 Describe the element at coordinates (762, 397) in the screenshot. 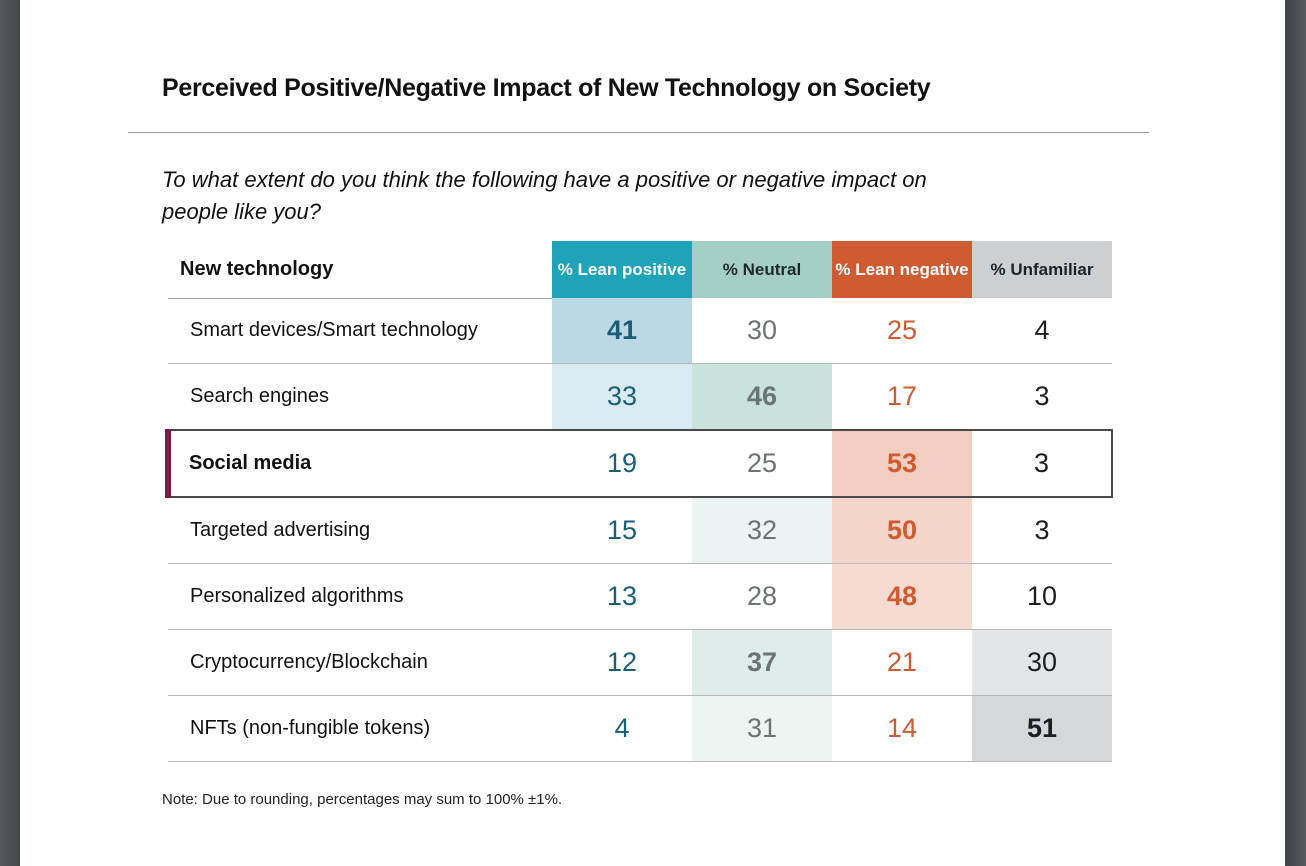

I see `cell-neutral: 46` at that location.